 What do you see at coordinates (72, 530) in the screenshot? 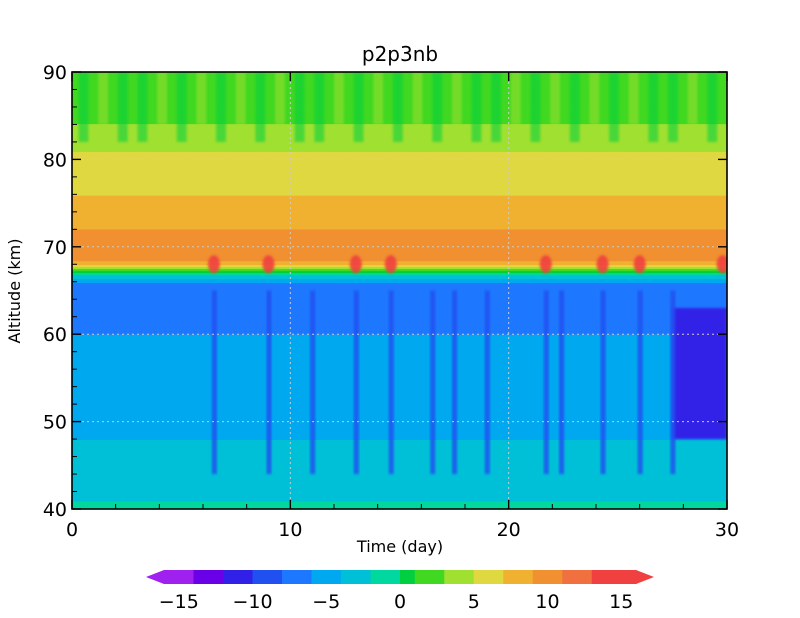
I see `x-tick-label: 0` at bounding box center [72, 530].